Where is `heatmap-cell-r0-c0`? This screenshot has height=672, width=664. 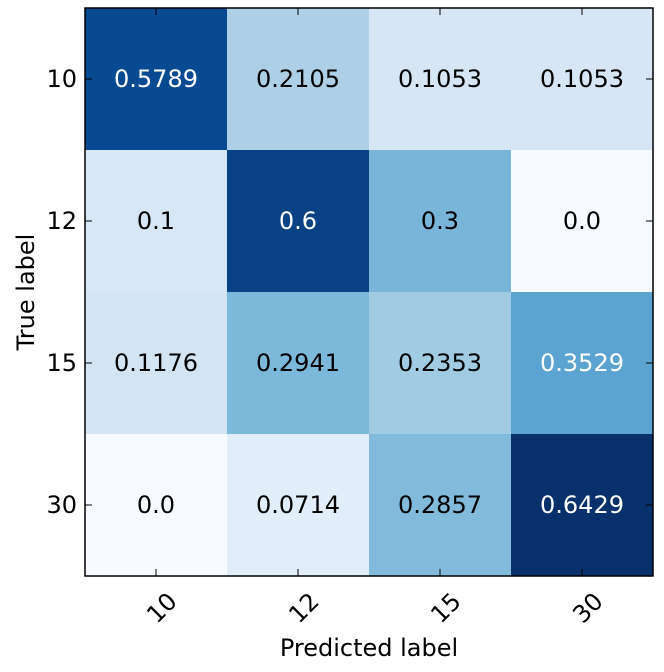 heatmap-cell-r0-c0 is located at coordinates (156, 79).